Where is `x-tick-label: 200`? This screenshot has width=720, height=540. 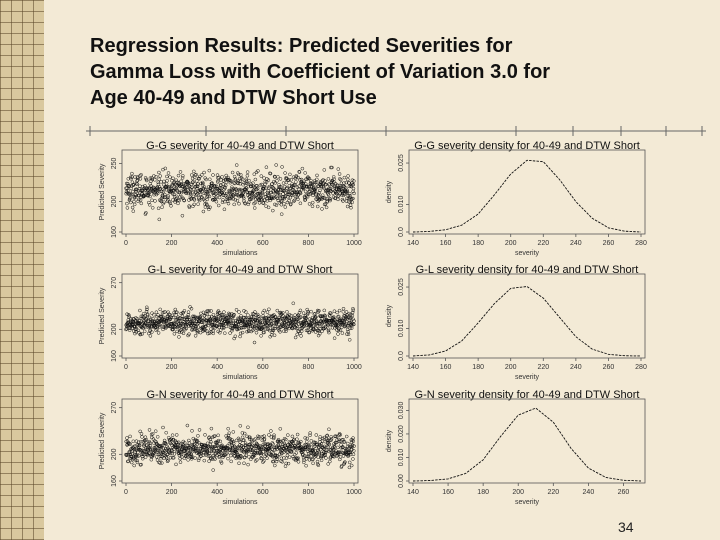
x-tick-label: 200 is located at coordinates (172, 243).